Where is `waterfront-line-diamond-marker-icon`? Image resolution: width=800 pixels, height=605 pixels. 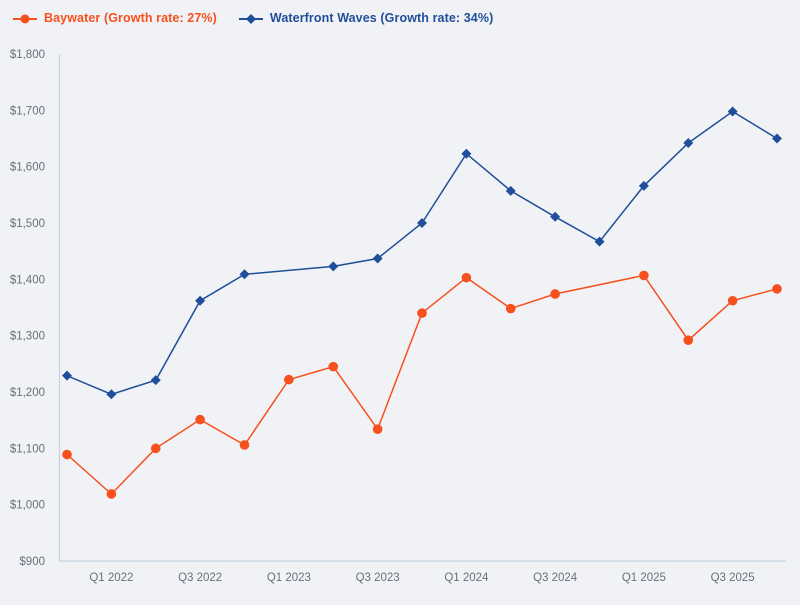
waterfront-line-diamond-marker-icon is located at coordinates (250, 18).